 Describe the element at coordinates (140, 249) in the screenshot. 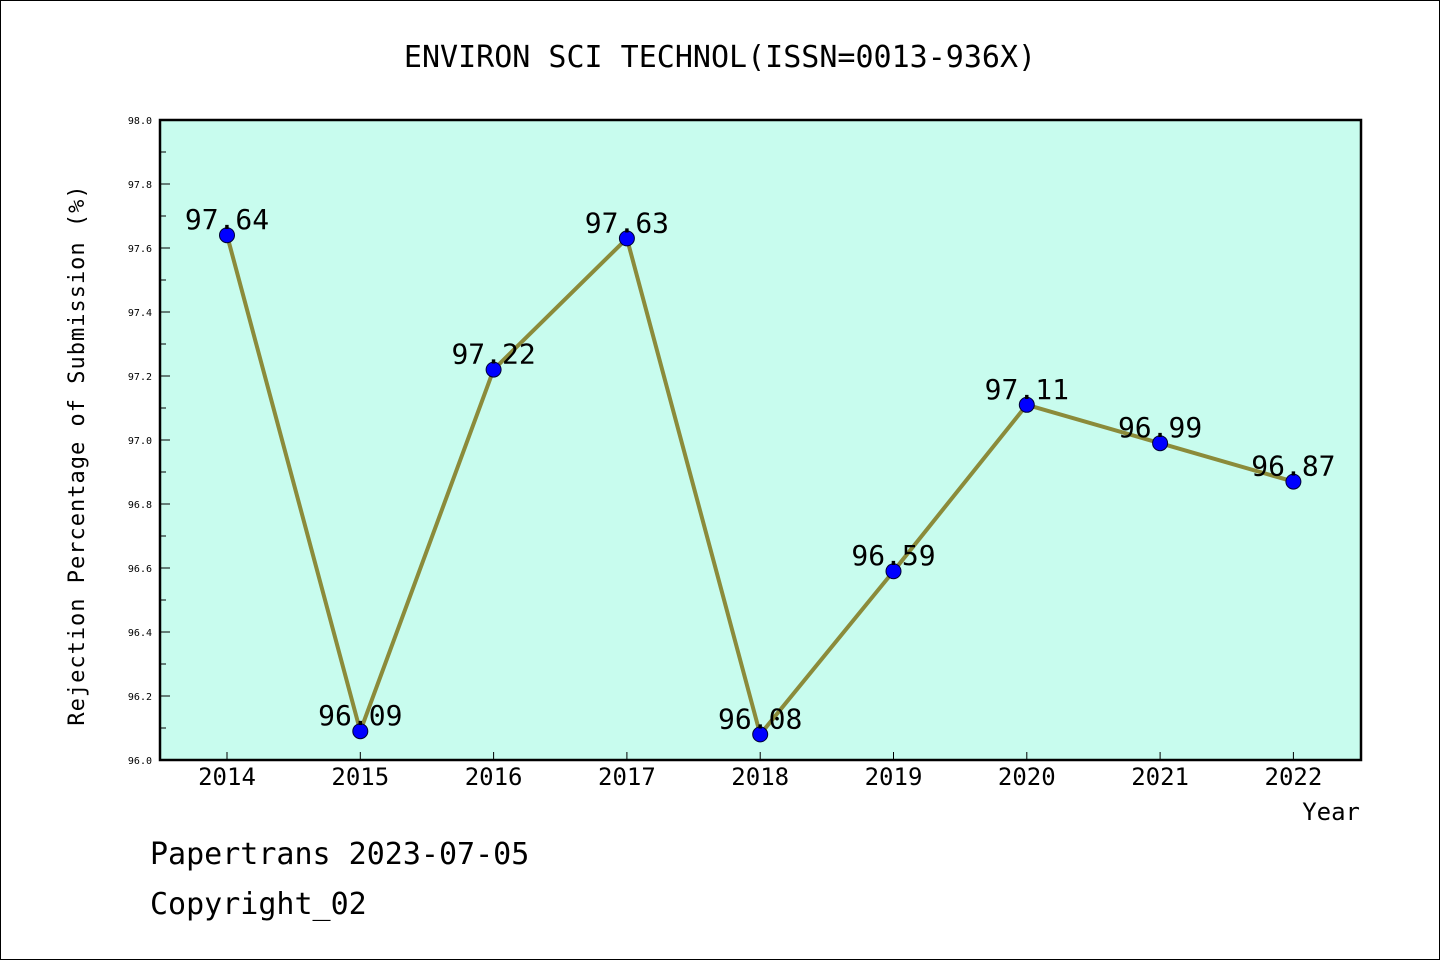

I see `y-tick-label: 97.6` at that location.